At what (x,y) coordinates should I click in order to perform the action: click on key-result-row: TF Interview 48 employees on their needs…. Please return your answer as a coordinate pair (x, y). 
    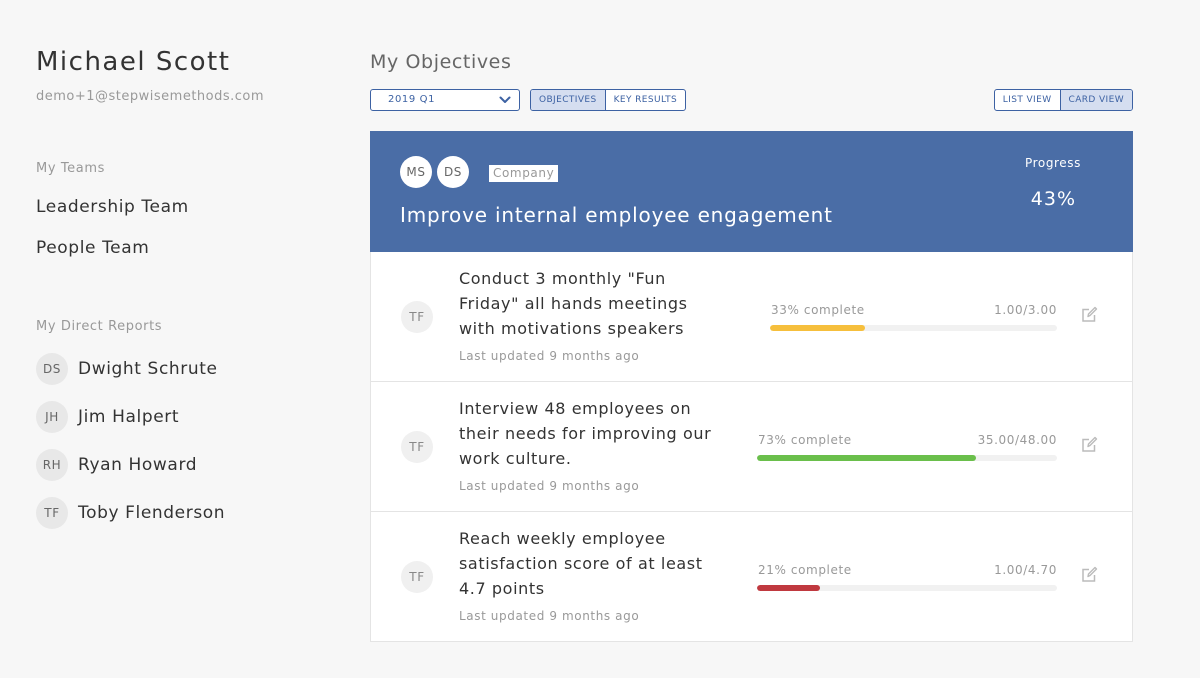
    Looking at the image, I should click on (751, 446).